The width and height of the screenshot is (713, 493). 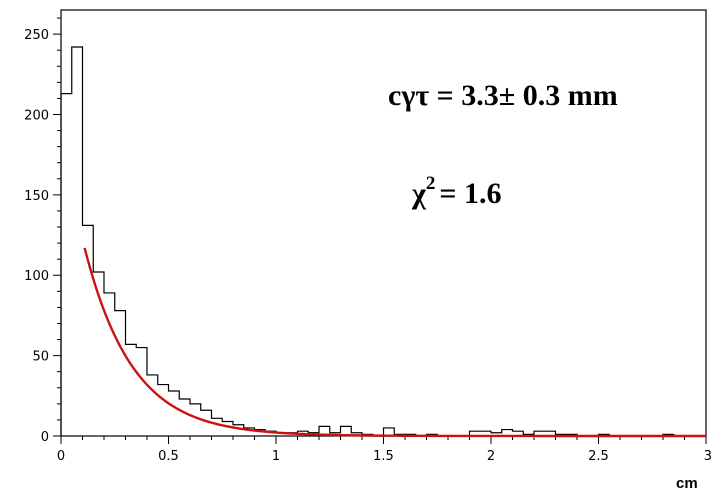 I want to click on y-tick-label: 0, so click(x=45, y=437).